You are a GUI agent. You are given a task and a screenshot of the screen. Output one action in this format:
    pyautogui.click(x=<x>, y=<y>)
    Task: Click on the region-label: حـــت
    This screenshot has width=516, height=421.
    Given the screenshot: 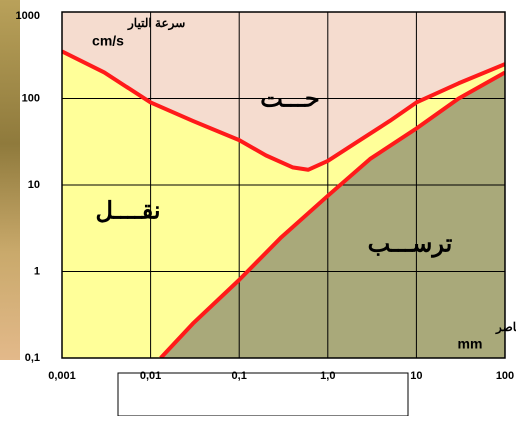 What is the action you would take?
    pyautogui.click(x=290, y=98)
    